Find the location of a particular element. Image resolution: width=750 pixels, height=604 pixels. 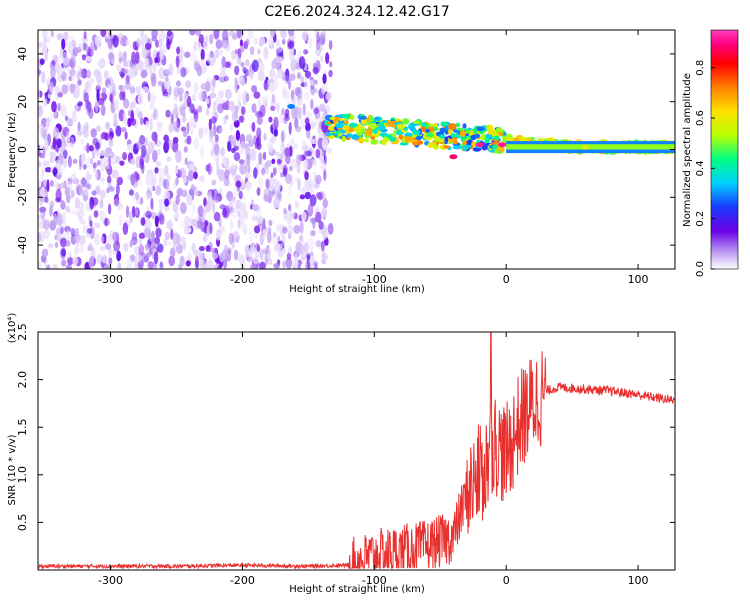

y-tick-label: -20 is located at coordinates (22, 197).